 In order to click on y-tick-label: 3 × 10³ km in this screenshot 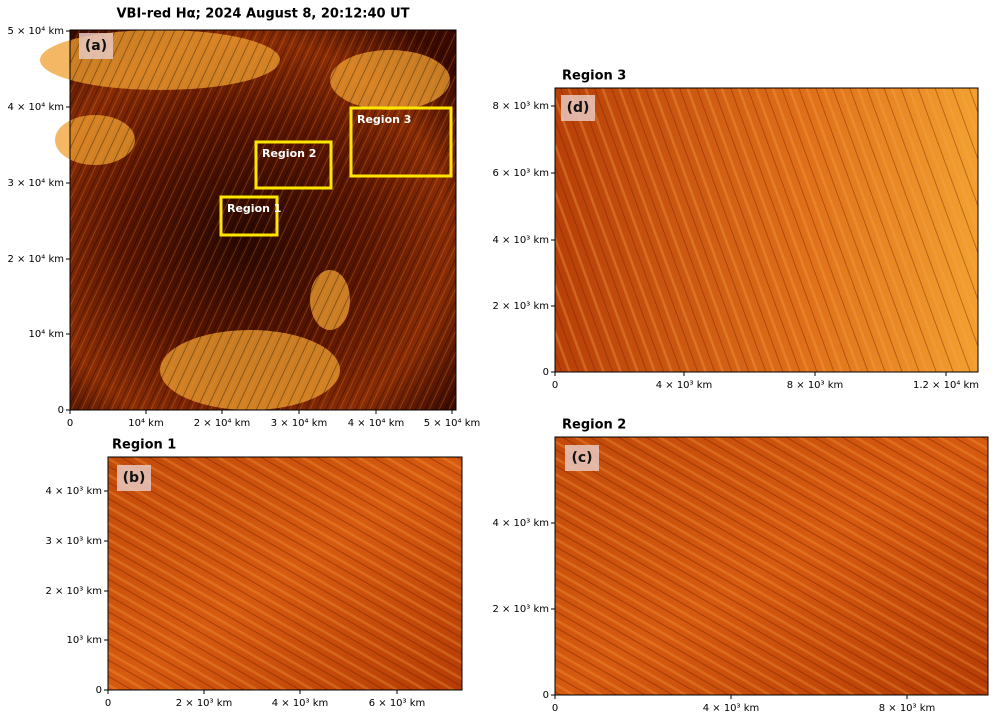, I will do `click(73, 541)`.